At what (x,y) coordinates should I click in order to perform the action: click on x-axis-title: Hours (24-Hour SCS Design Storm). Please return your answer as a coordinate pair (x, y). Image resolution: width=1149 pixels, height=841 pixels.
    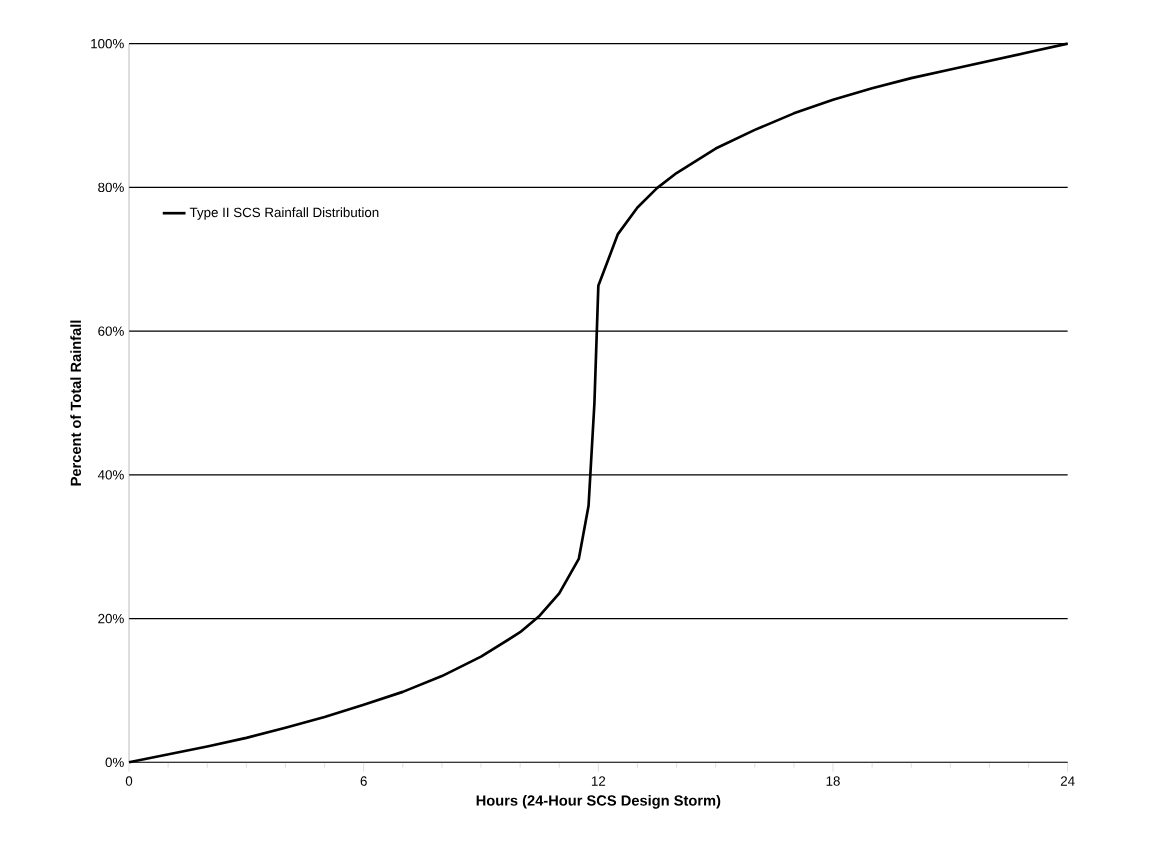
    Looking at the image, I should click on (598, 801).